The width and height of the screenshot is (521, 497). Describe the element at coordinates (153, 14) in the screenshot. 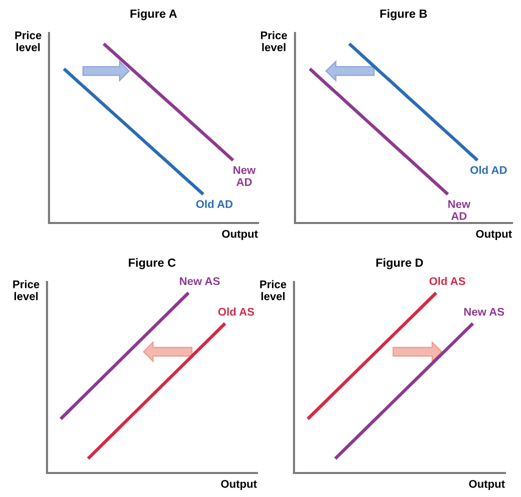

I see `chart-title: Figure A` at that location.